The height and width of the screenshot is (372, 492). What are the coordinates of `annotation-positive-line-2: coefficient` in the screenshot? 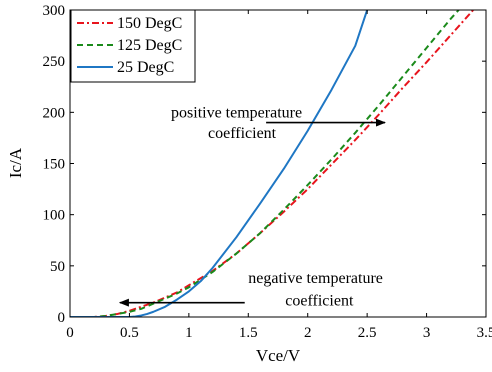 It's located at (242, 133).